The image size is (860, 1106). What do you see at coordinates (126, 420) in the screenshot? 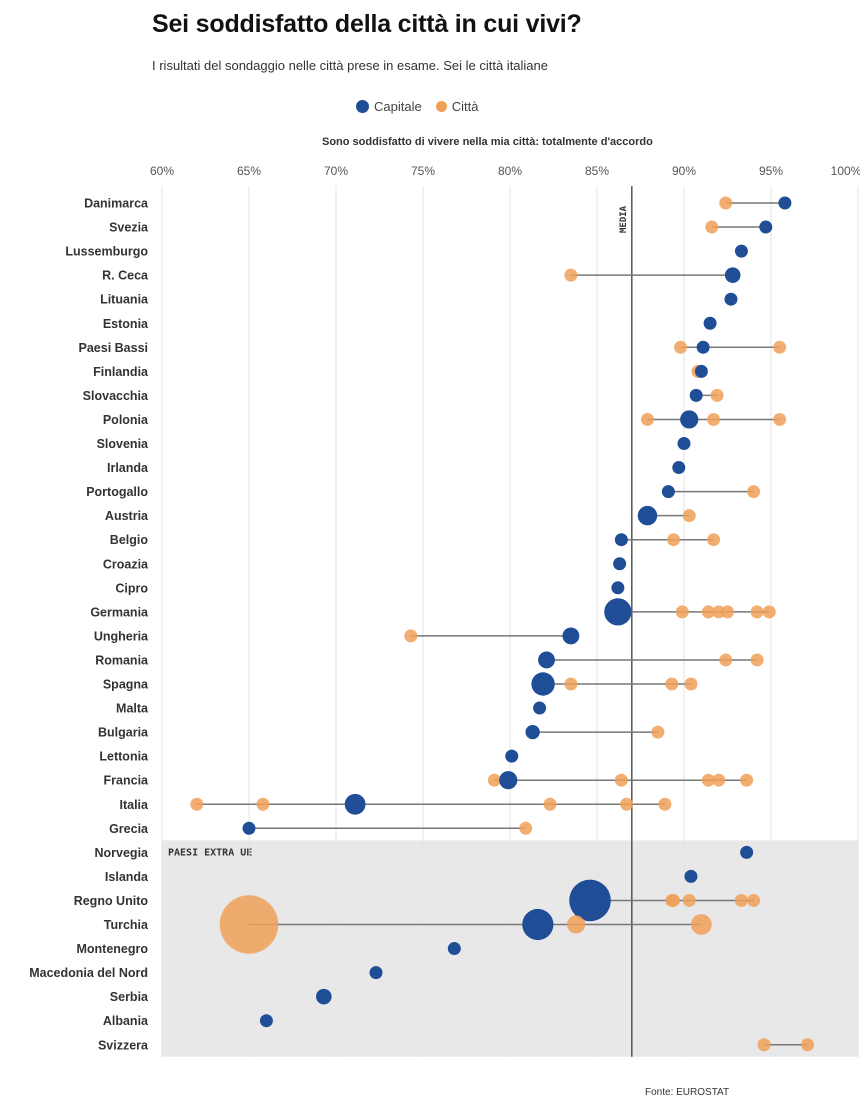
I see `country-label: Polonia` at bounding box center [126, 420].